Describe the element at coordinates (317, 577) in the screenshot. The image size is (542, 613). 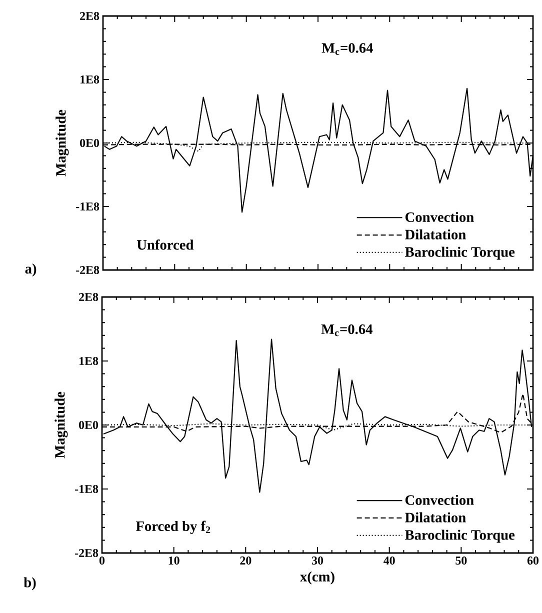
I see `x-axis-title: x(cm)` at that location.